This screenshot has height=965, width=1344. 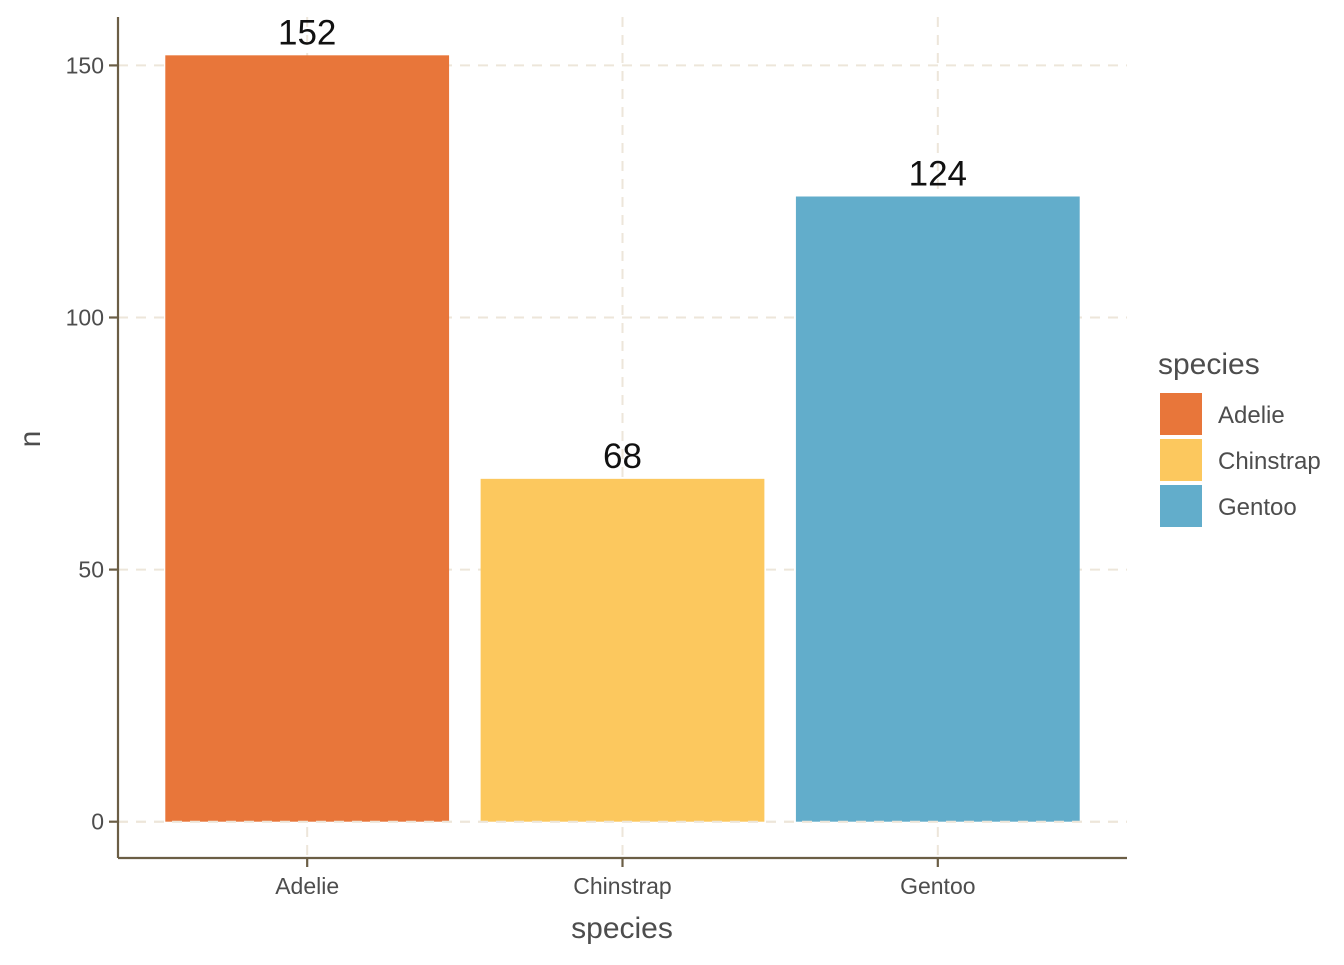 What do you see at coordinates (91, 570) in the screenshot?
I see `y-tick-label: 50` at bounding box center [91, 570].